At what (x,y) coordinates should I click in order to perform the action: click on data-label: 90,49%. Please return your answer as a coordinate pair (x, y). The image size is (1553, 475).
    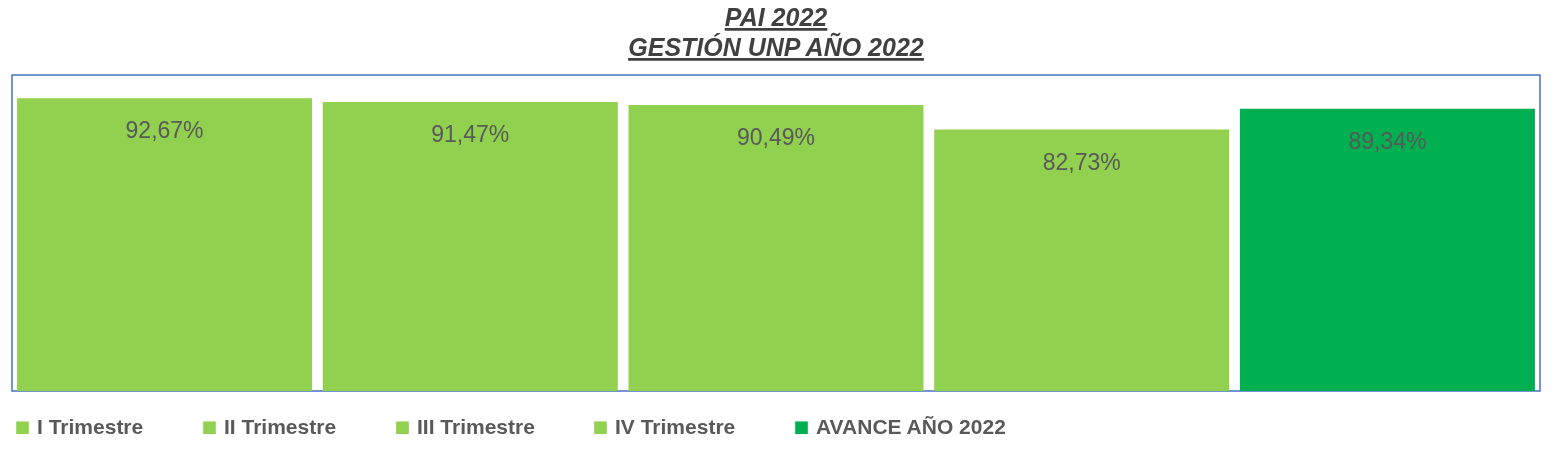
    Looking at the image, I should click on (776, 137).